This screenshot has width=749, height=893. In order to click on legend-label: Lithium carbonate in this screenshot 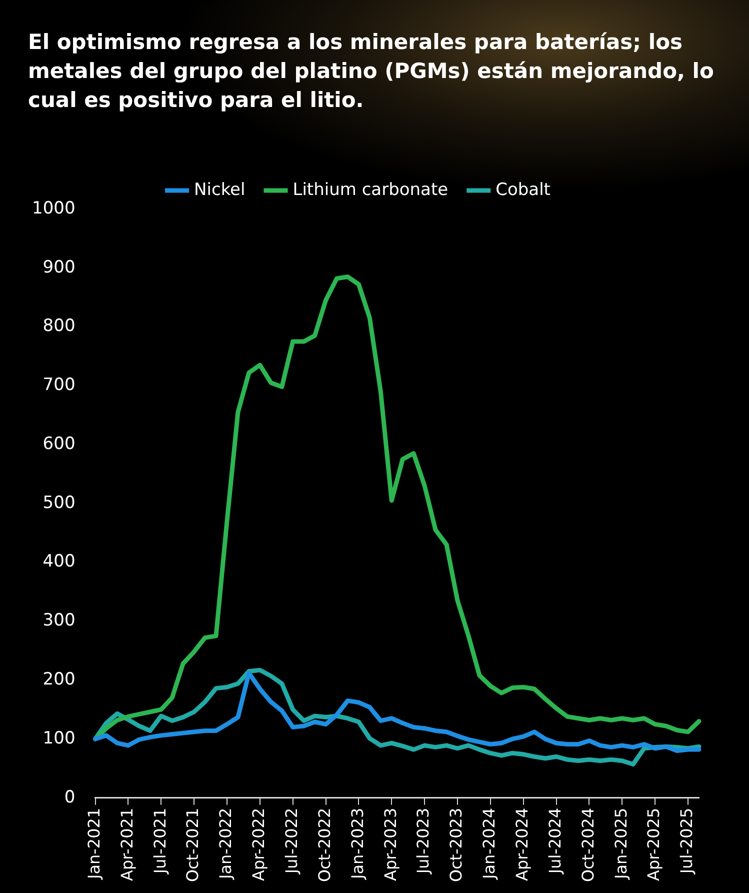, I will do `click(370, 190)`.